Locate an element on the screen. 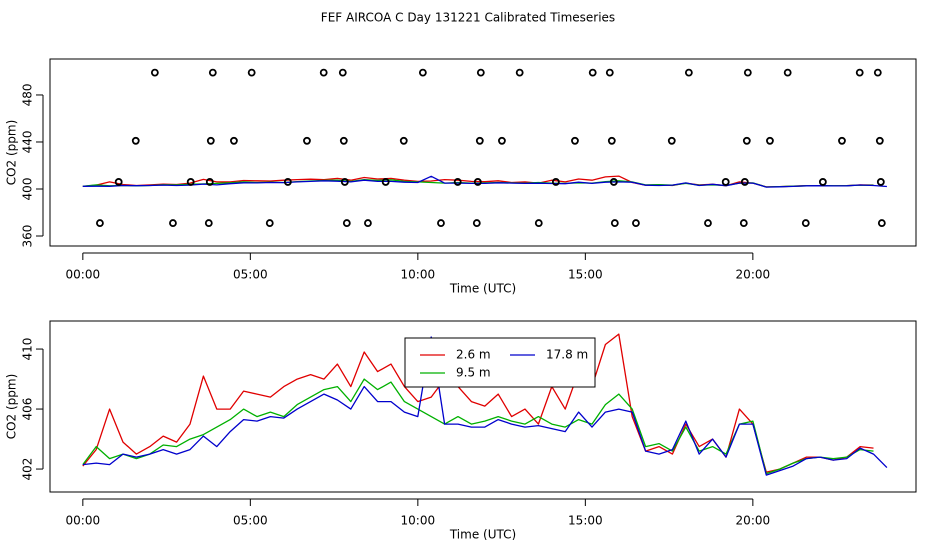 This screenshot has width=936, height=540. y-tick-label: 400 is located at coordinates (28, 189).